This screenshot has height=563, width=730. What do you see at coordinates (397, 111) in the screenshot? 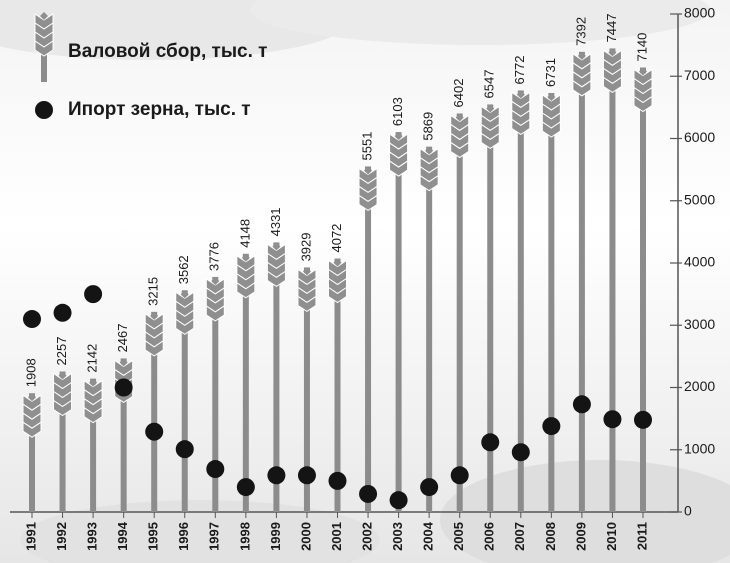
I see `value-label: 6103` at bounding box center [397, 111].